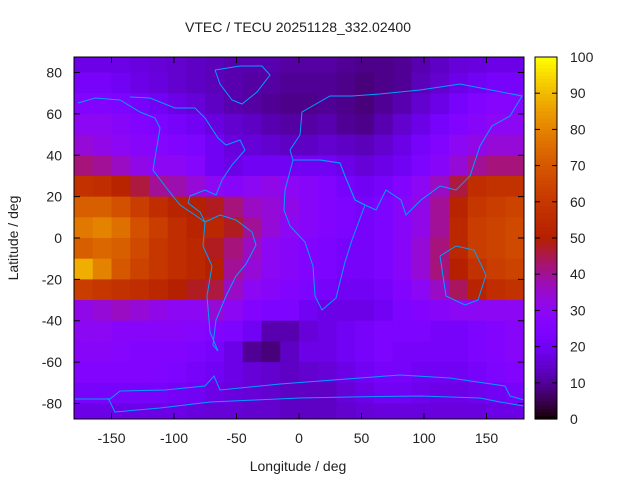 The image size is (640, 480). What do you see at coordinates (578, 310) in the screenshot?
I see `colorbar-tick-label: 30` at bounding box center [578, 310].